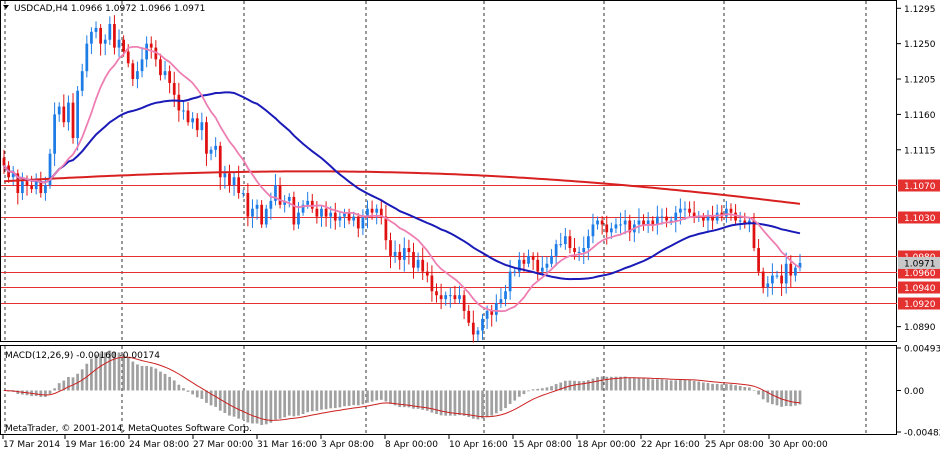 Image resolution: width=940 pixels, height=453 pixels. I want to click on time-axis-label: 8 Apr 00:00, so click(411, 445).